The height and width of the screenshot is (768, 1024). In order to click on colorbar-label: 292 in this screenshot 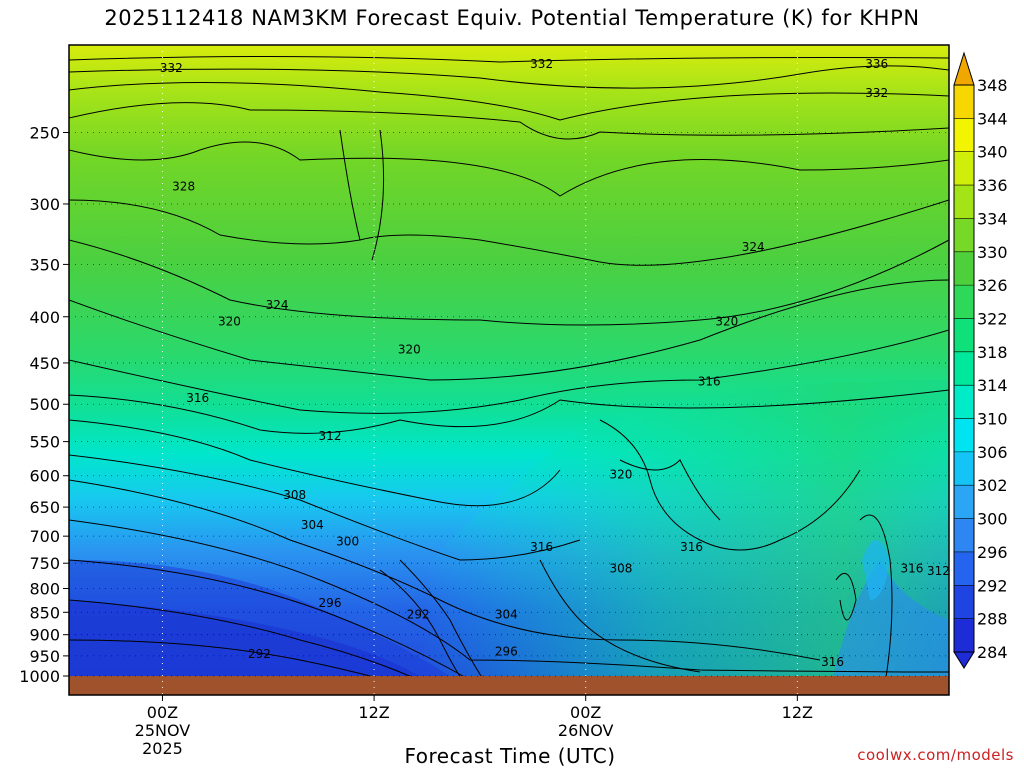, I will do `click(992, 585)`.